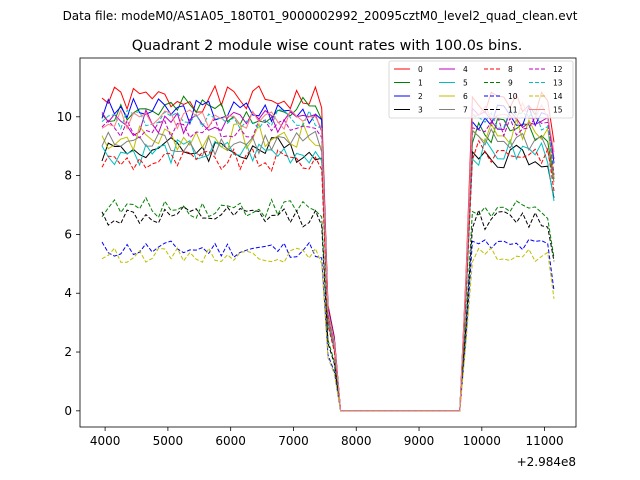 This screenshot has height=480, width=640. What do you see at coordinates (230, 441) in the screenshot?
I see `x-tick-label: 6000` at bounding box center [230, 441].